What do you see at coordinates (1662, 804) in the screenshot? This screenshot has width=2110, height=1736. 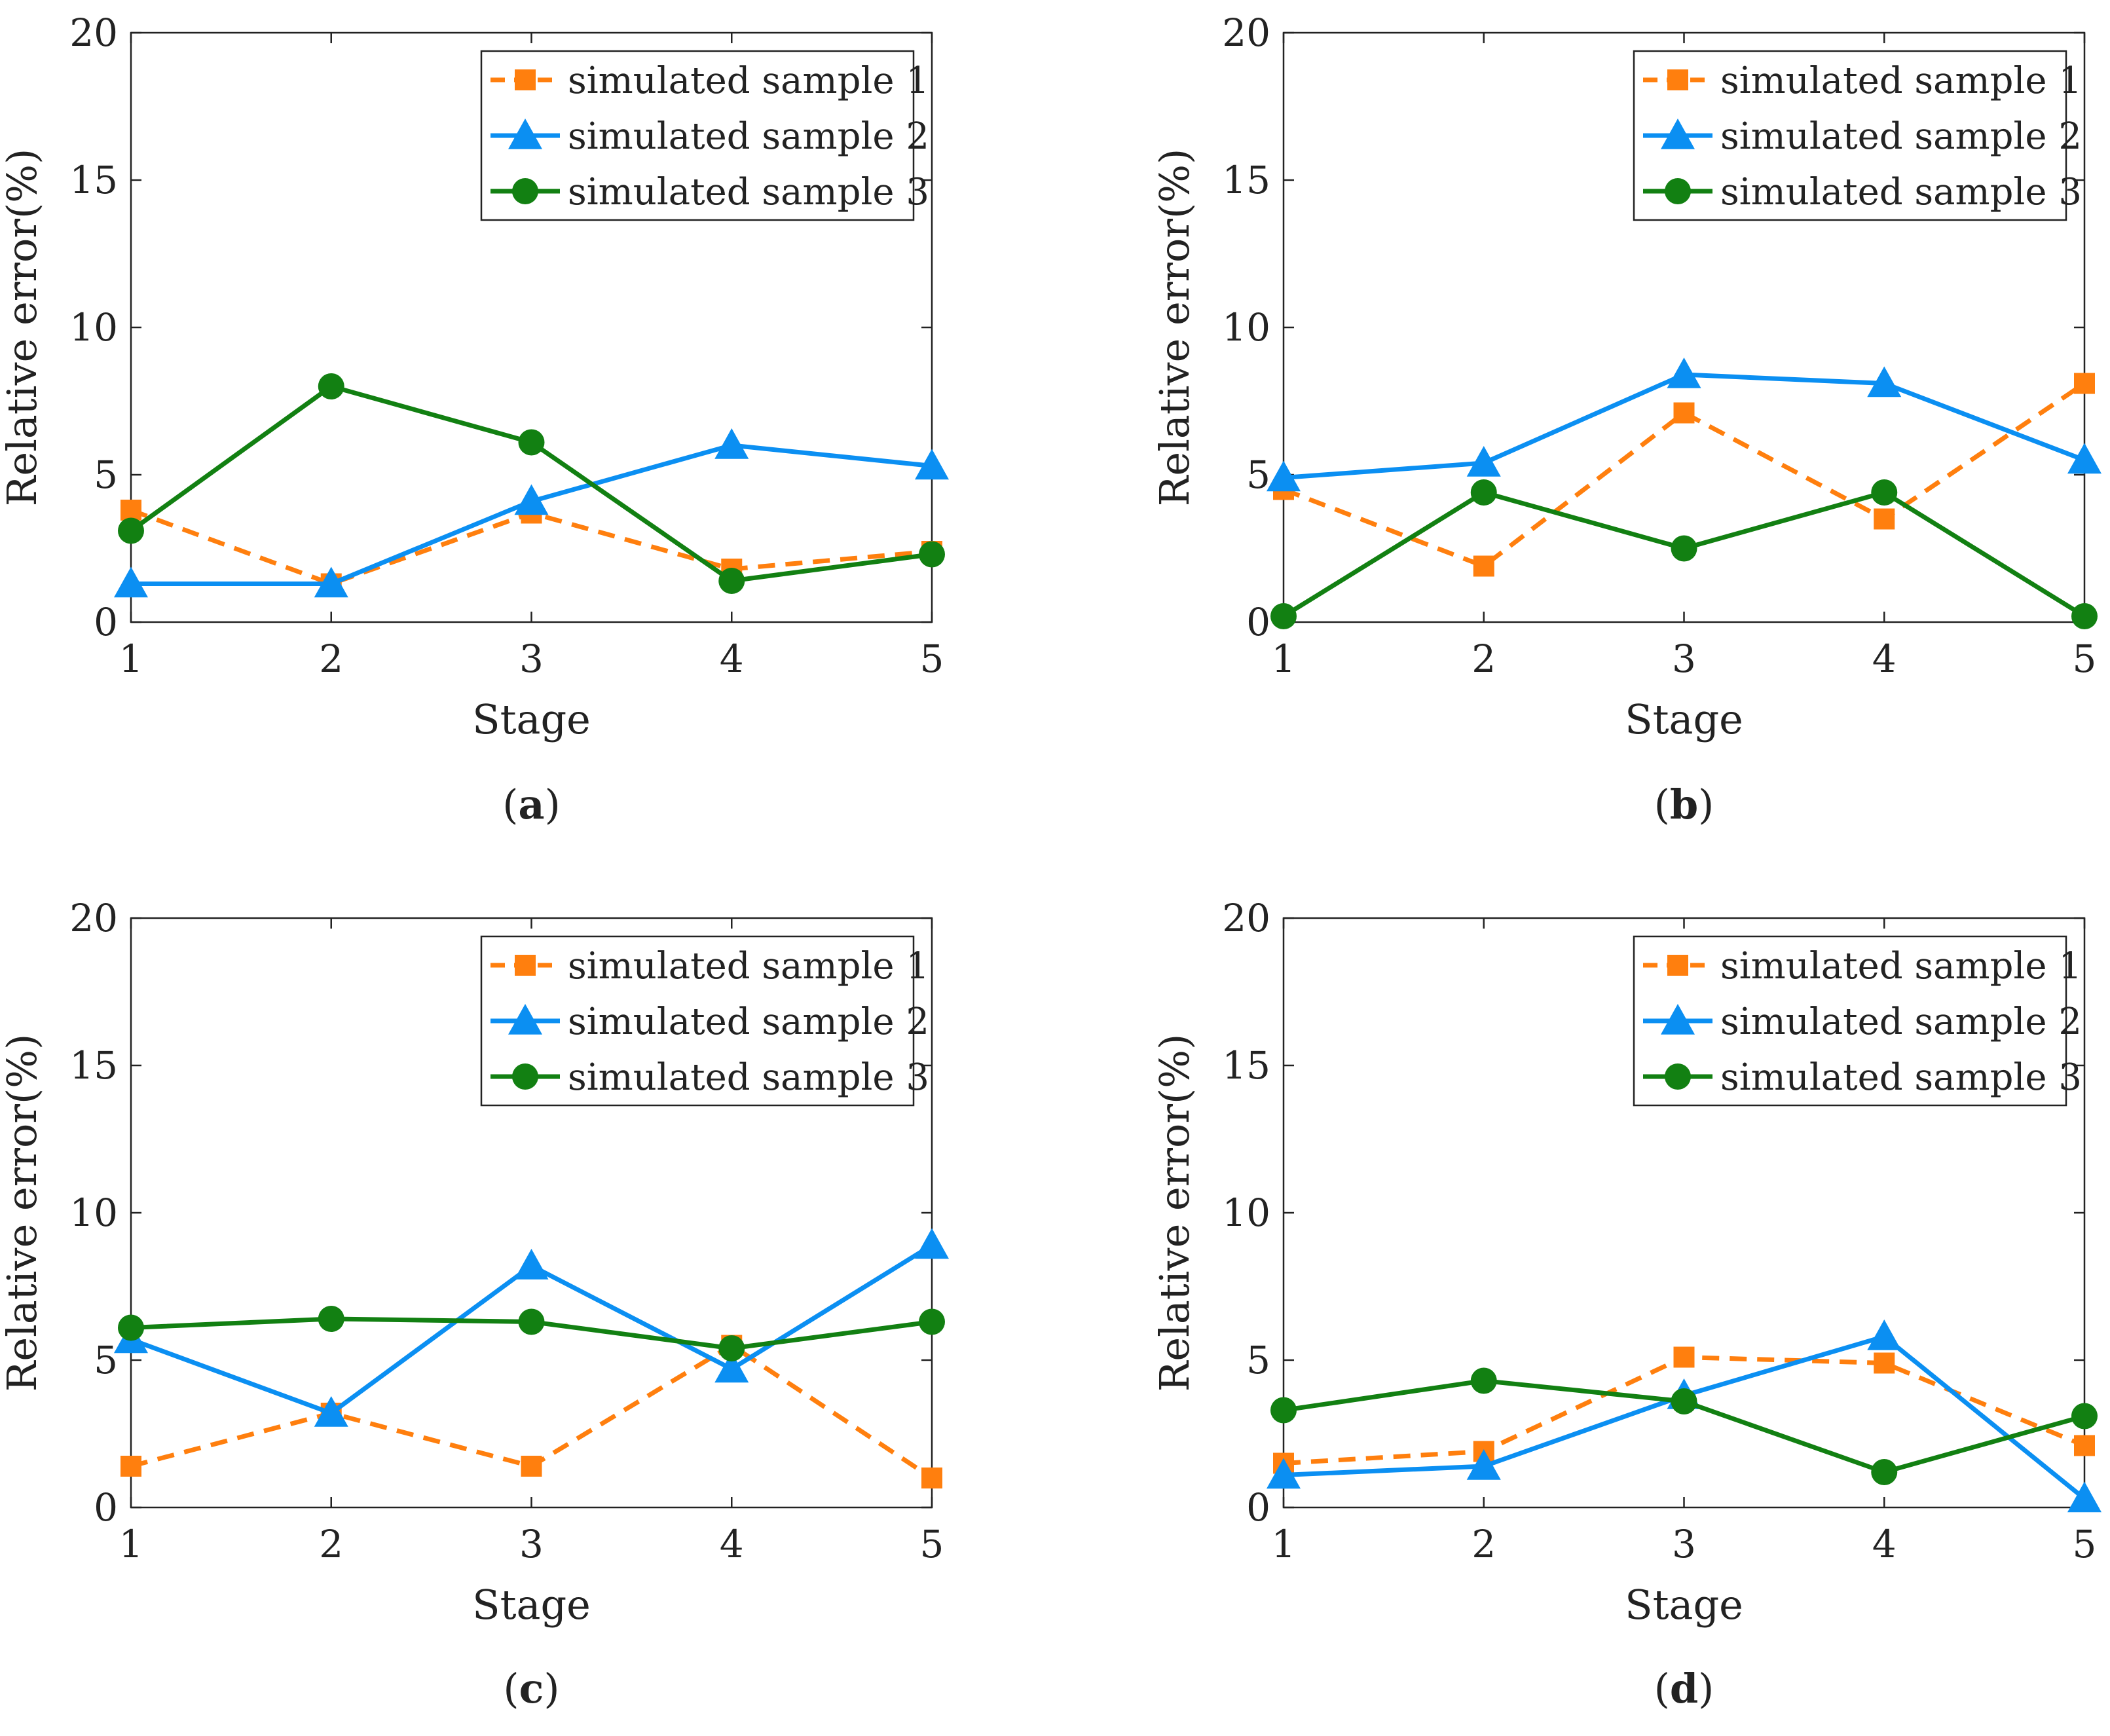 I see `panel-label-open: (` at bounding box center [1662, 804].